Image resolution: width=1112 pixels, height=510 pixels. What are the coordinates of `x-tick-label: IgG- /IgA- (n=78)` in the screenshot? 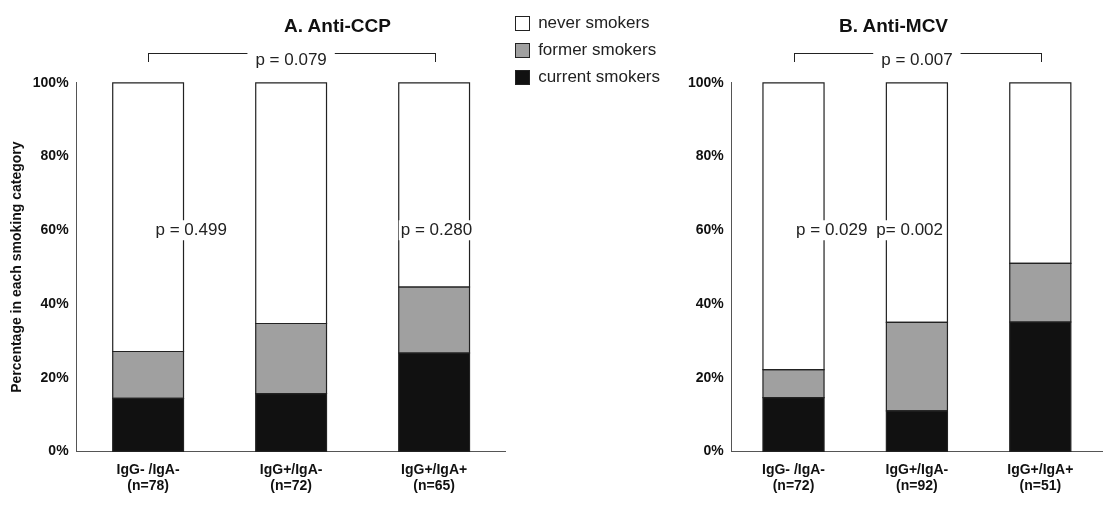 It's located at (148, 477).